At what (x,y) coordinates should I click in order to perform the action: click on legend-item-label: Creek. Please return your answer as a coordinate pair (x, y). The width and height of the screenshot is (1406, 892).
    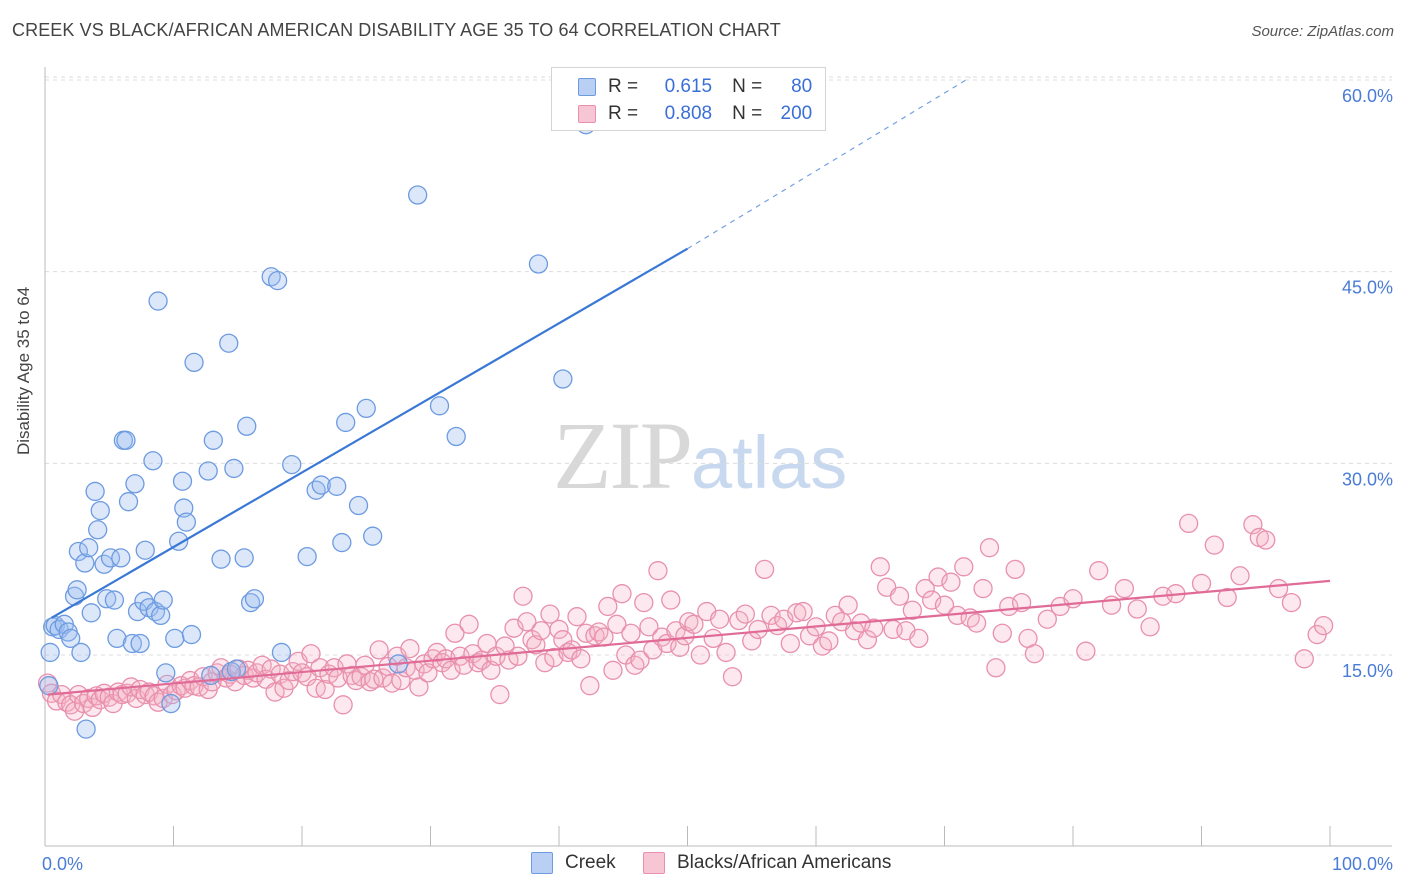
    Looking at the image, I should click on (590, 862).